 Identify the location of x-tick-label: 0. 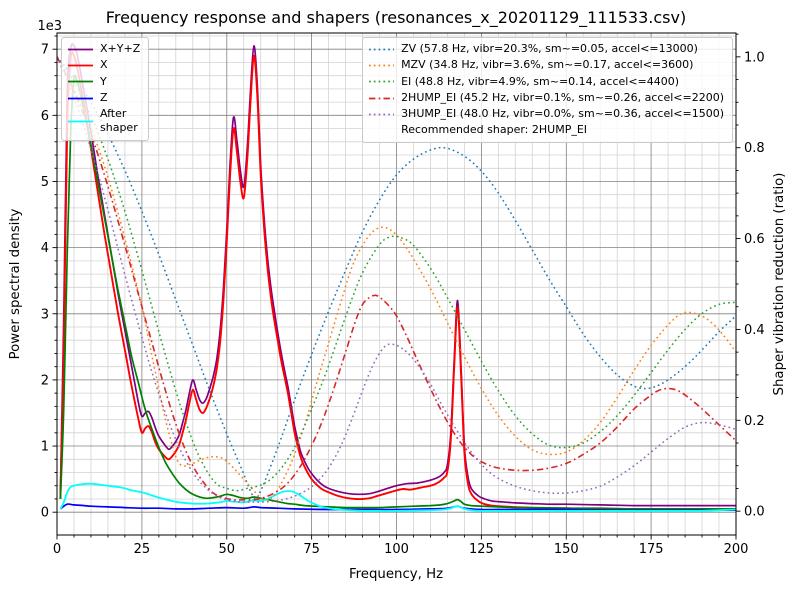
(57, 549).